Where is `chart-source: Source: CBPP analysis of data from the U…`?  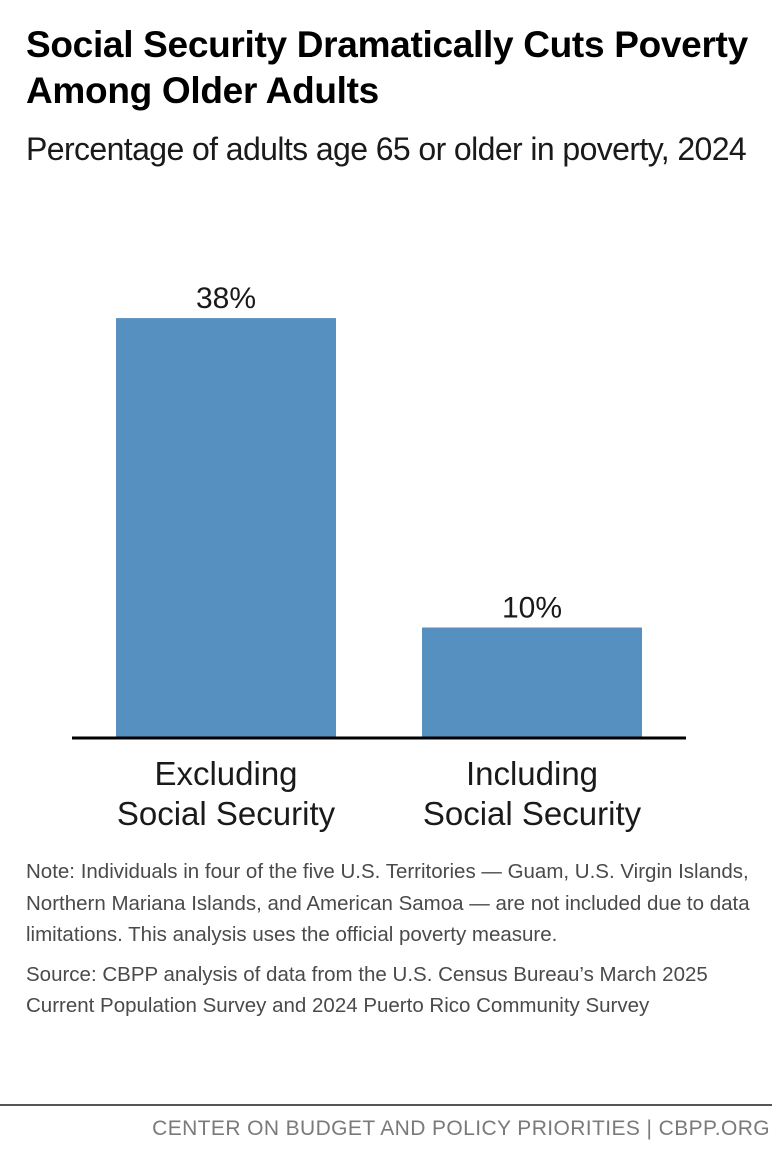
chart-source: Source: CBPP analysis of data from the U… is located at coordinates (367, 990).